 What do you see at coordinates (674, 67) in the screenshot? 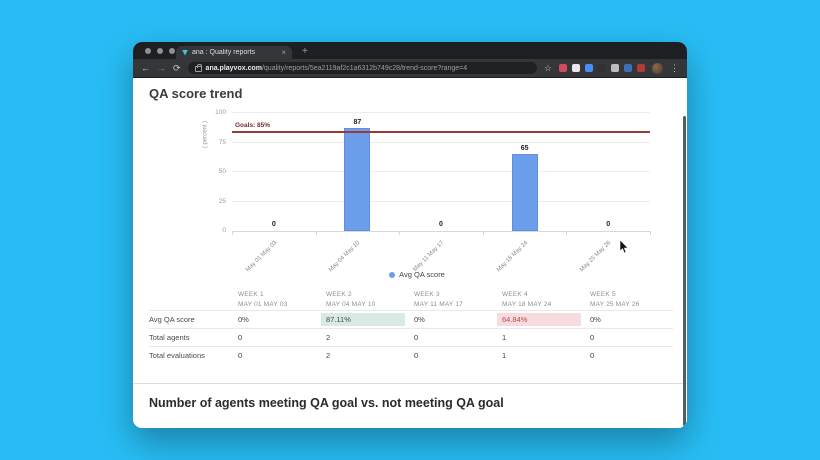
I see `browser-menu-icon: ⋮` at bounding box center [674, 67].